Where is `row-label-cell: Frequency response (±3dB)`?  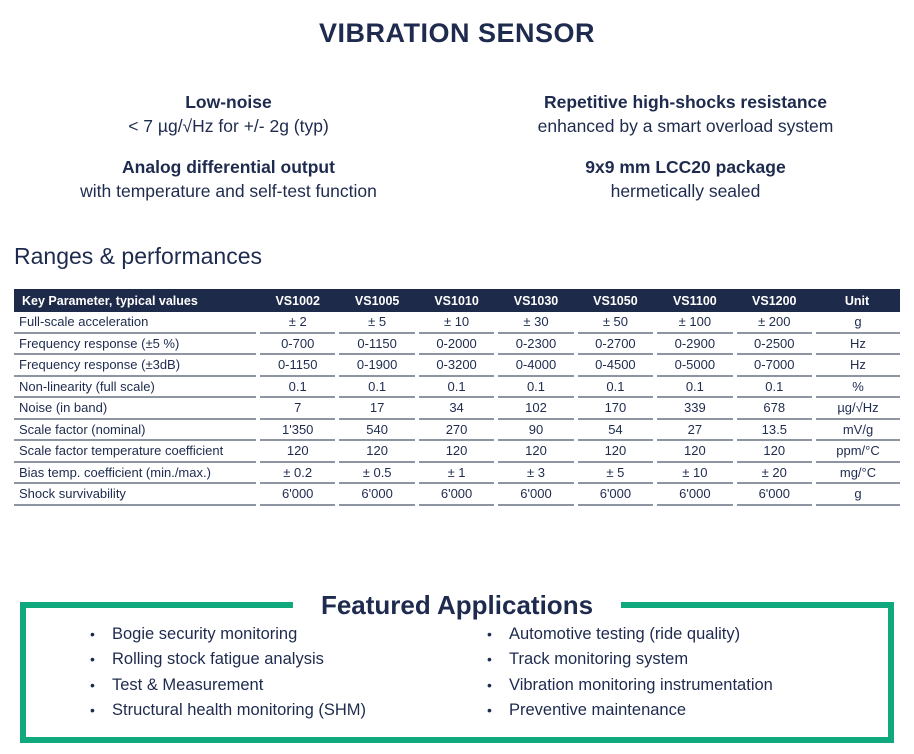
row-label-cell: Frequency response (±3dB) is located at coordinates (135, 366).